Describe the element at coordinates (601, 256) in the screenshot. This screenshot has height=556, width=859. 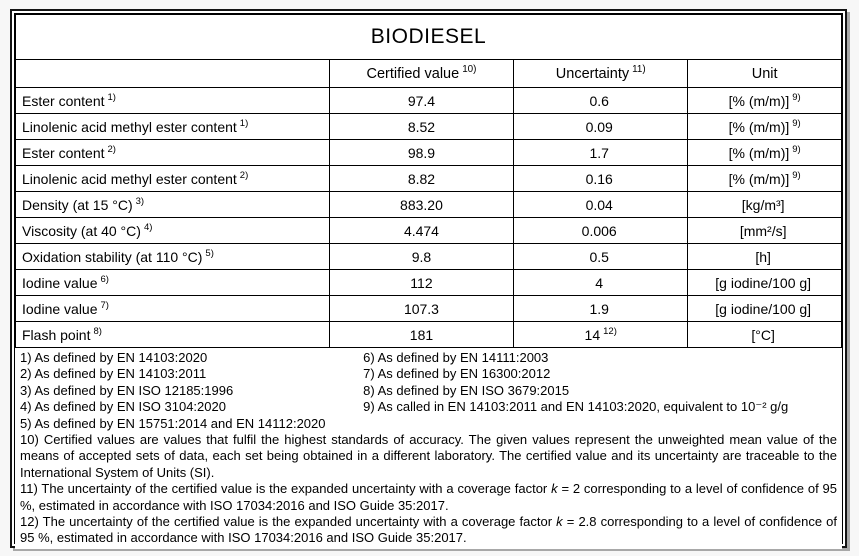
I see `uncertainty-cell: 0.5` at that location.